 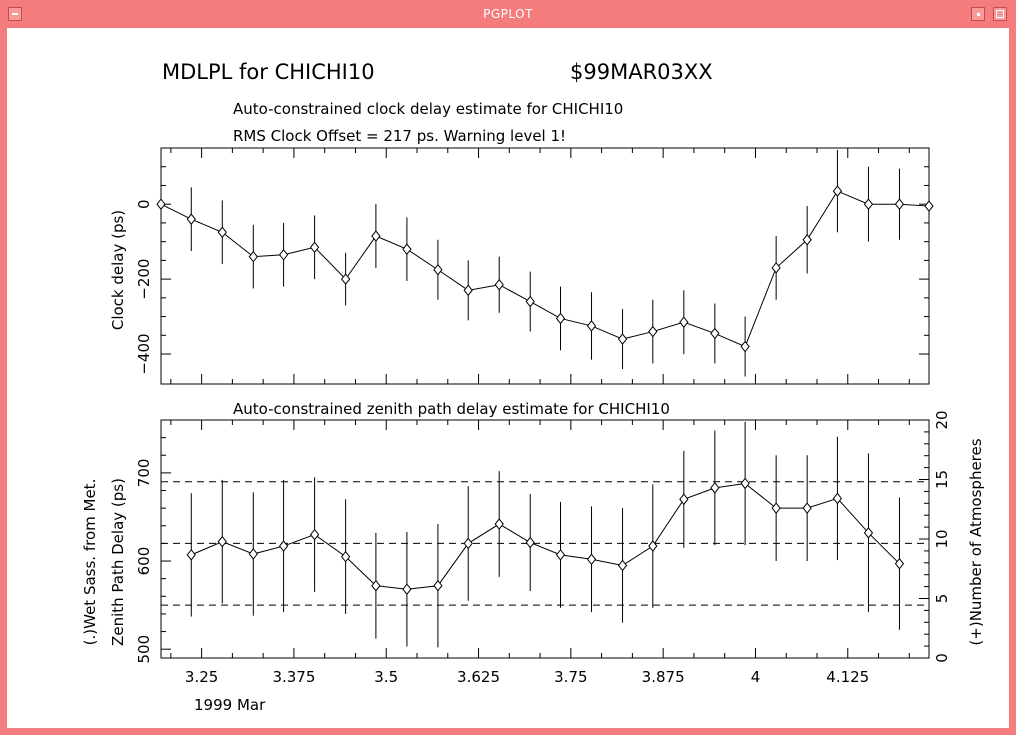 What do you see at coordinates (118, 562) in the screenshot?
I see `bottom-y-axis-label-2: Zenith Path Delay (ps)` at bounding box center [118, 562].